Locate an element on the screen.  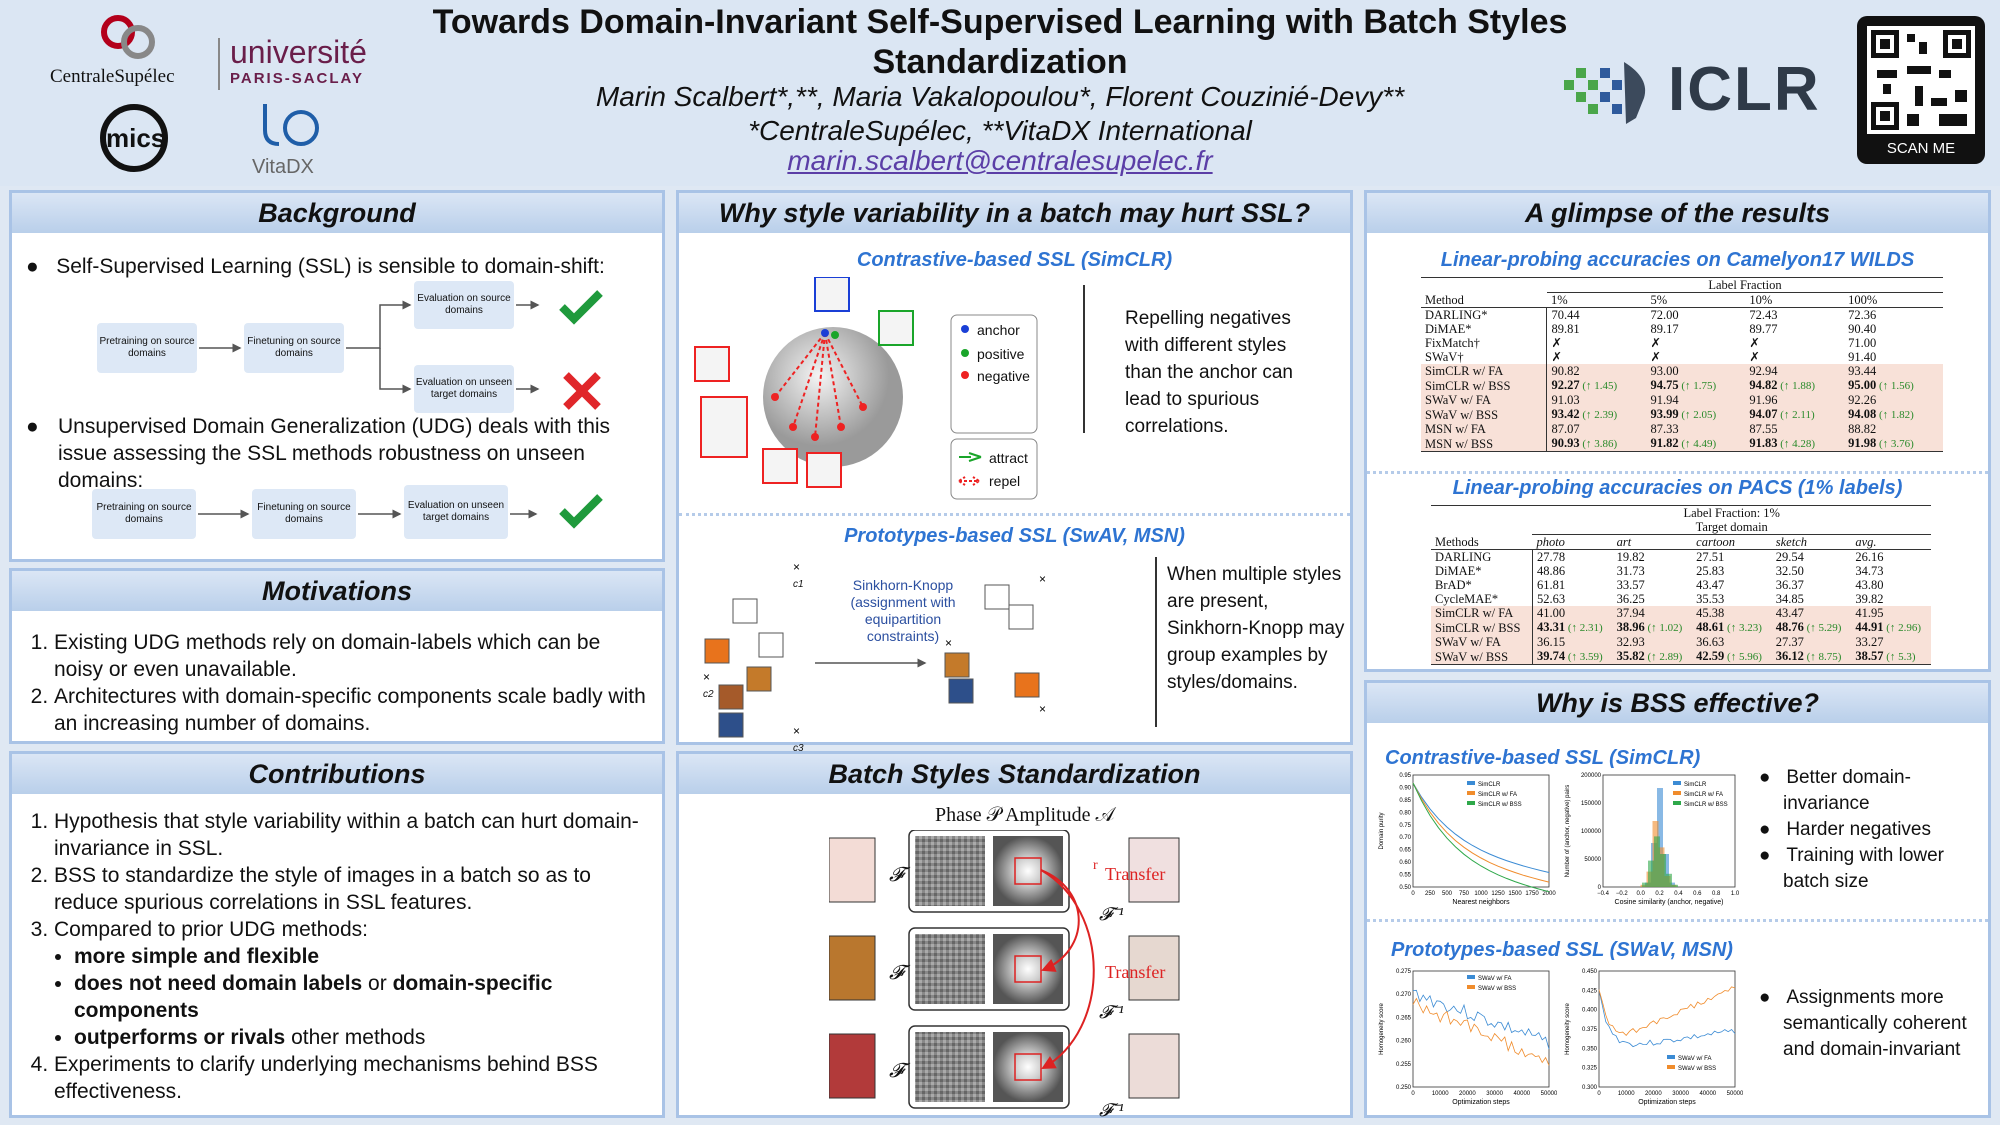
table-cell: SWaV† is located at coordinates (1484, 357).